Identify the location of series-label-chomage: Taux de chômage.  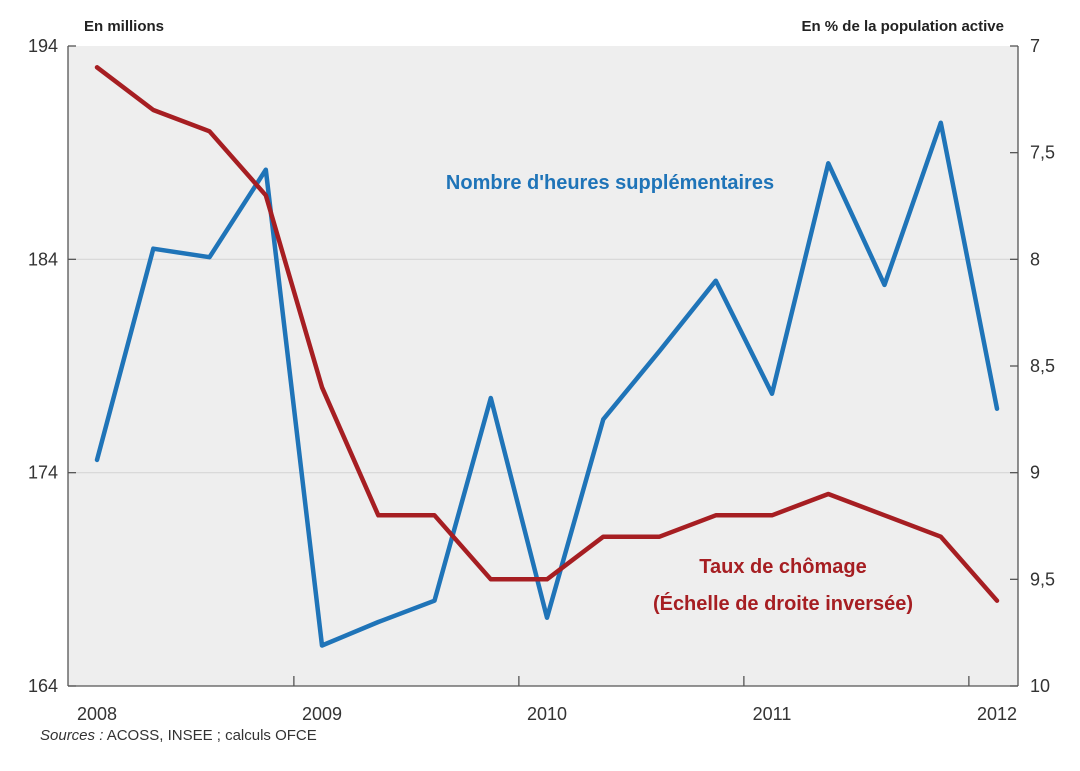
(782, 567).